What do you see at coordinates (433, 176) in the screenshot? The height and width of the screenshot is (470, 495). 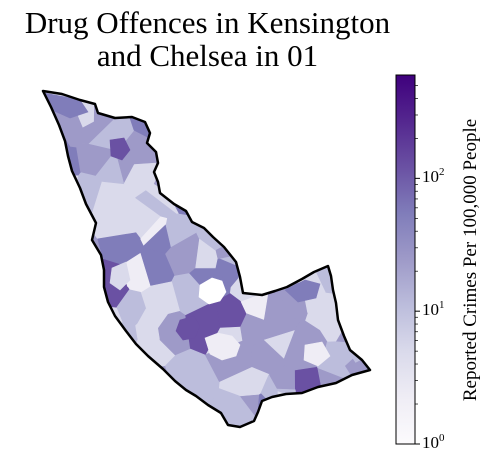 I see `colorbar-tick-label: 10²` at bounding box center [433, 176].